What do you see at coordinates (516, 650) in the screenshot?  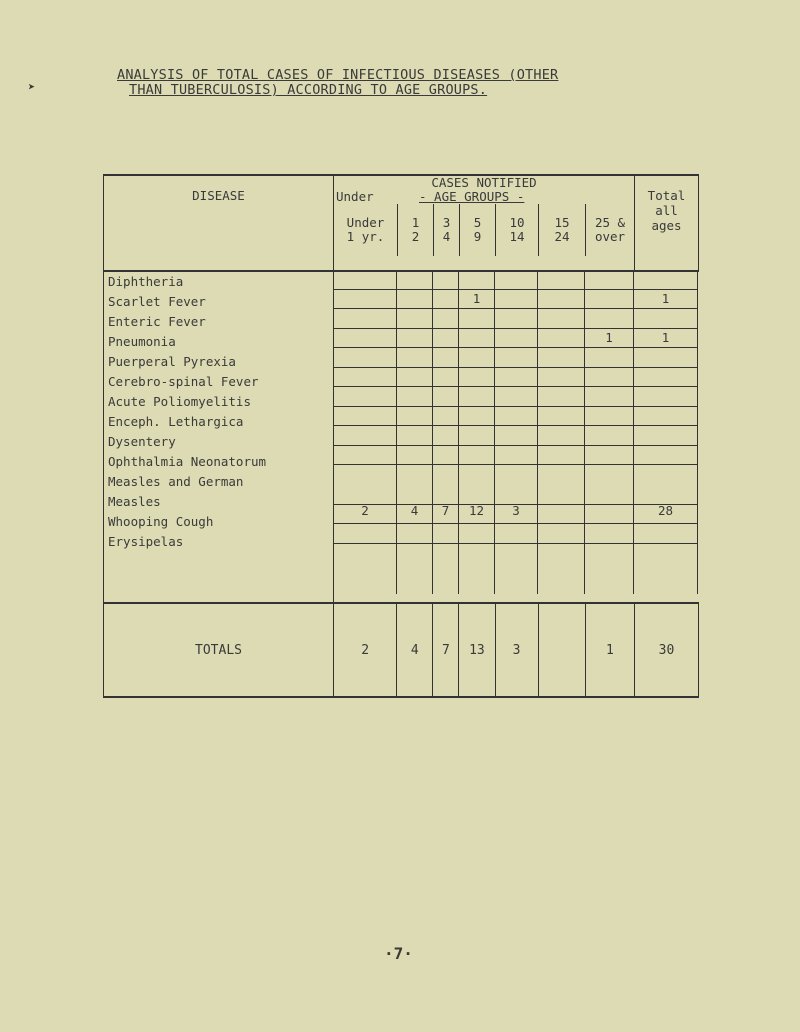 I see `total-value: 3` at bounding box center [516, 650].